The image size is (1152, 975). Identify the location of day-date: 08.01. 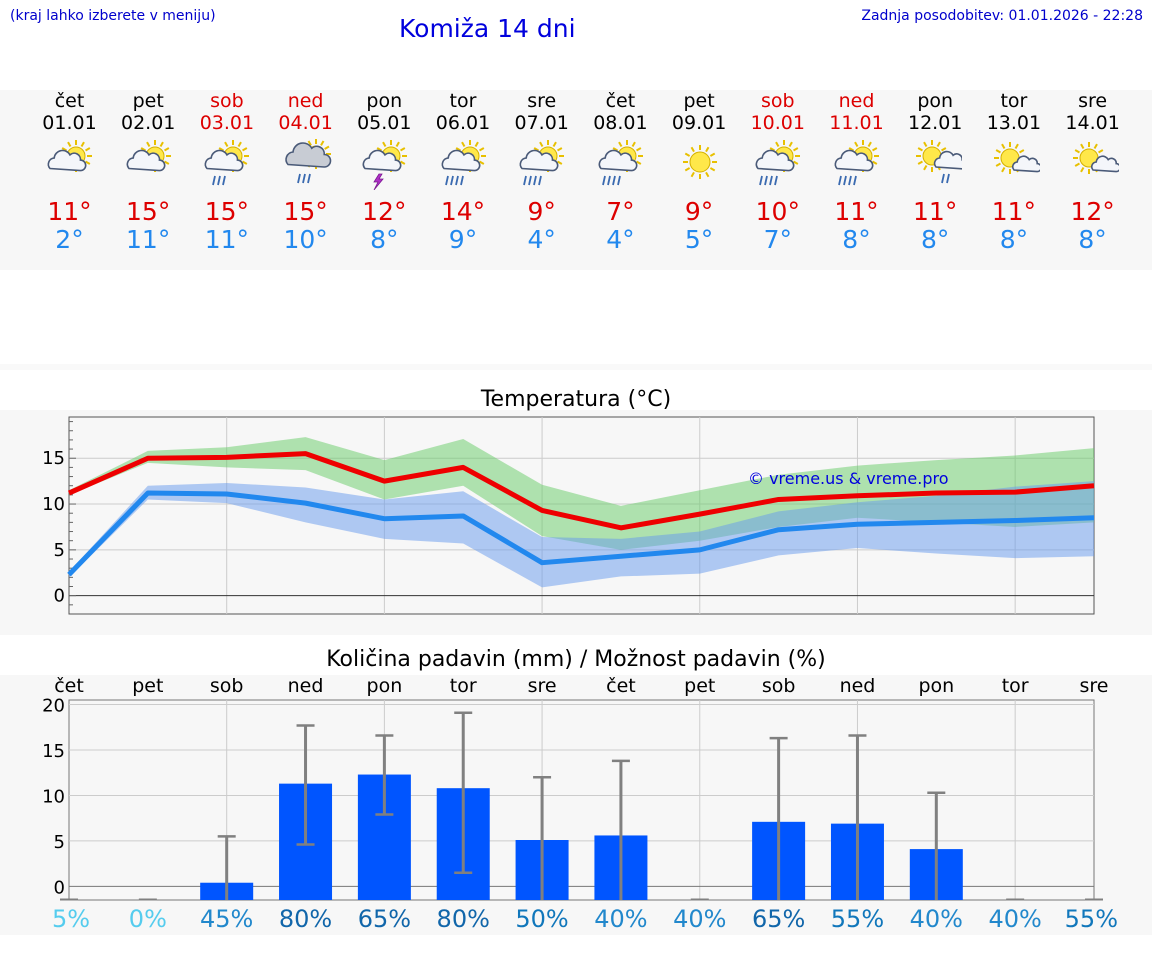
(620, 123).